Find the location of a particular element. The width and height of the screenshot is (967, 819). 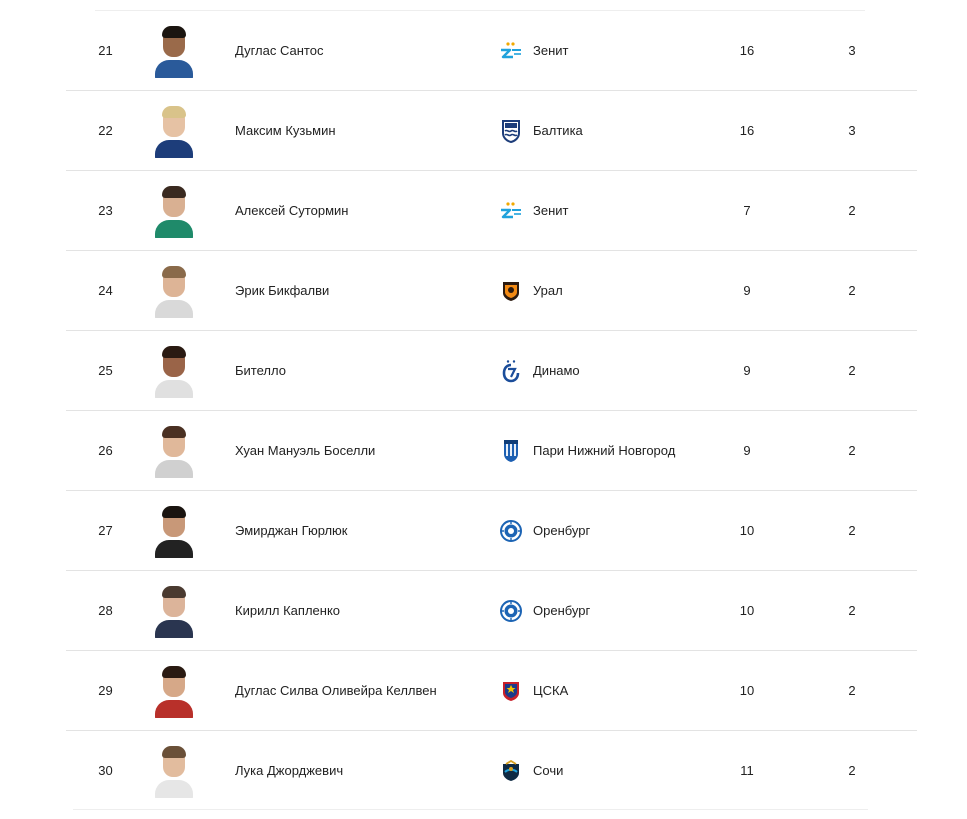

club-cell: Балтика is located at coordinates (629, 130).